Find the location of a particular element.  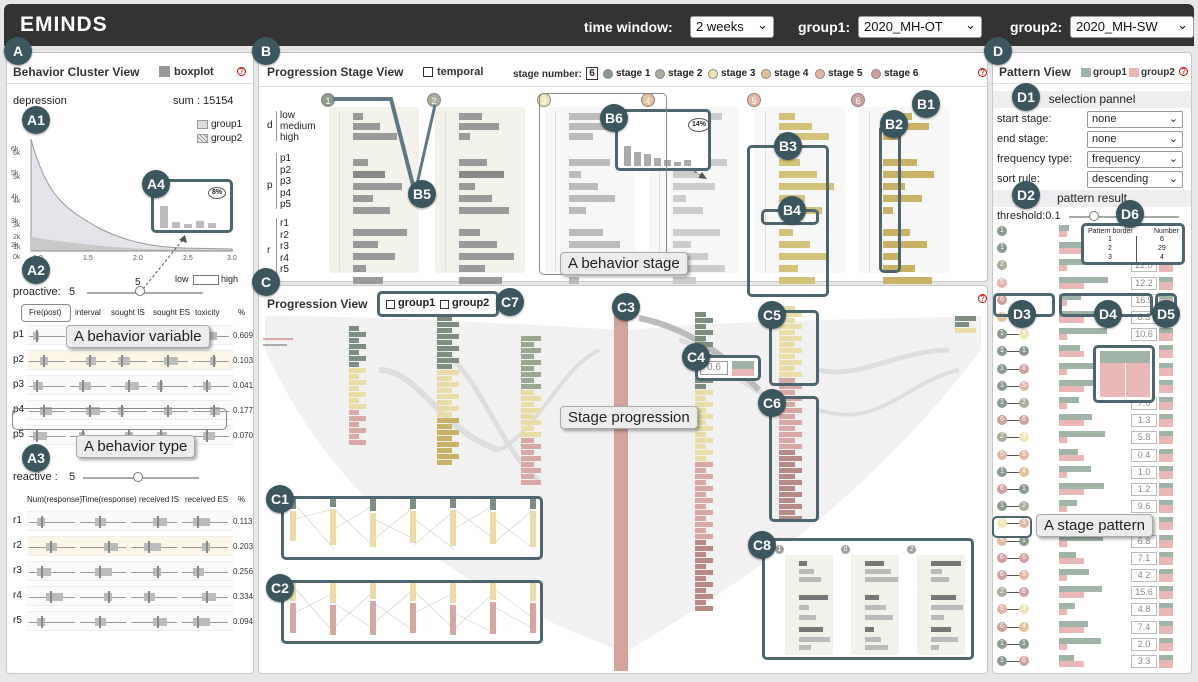

annotation-badge-a3: A3 is located at coordinates (36, 458).